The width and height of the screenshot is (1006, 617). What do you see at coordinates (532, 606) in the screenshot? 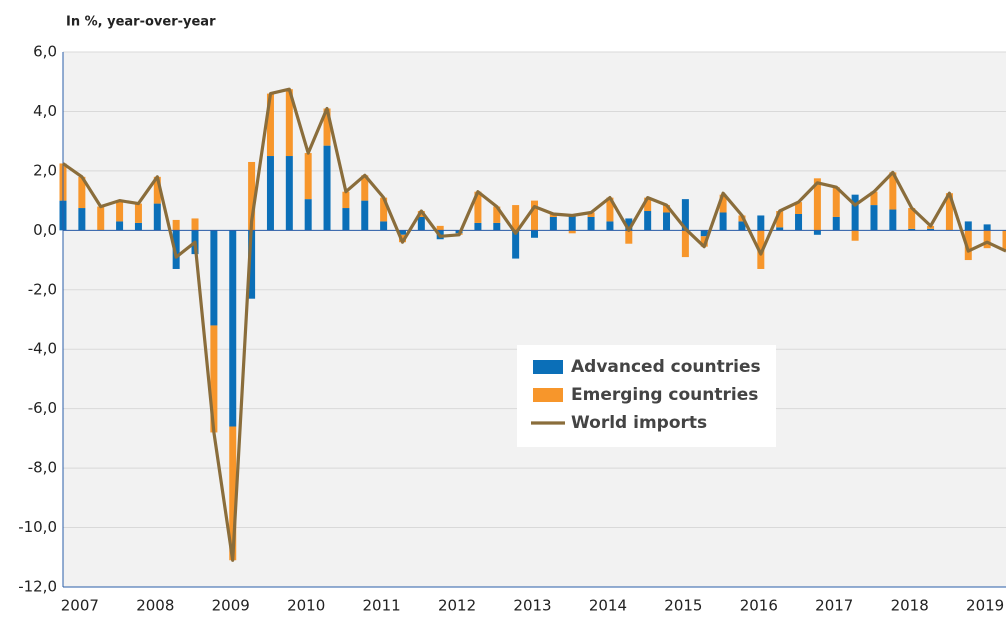
I see `x-tick-label: 2013` at bounding box center [532, 606].